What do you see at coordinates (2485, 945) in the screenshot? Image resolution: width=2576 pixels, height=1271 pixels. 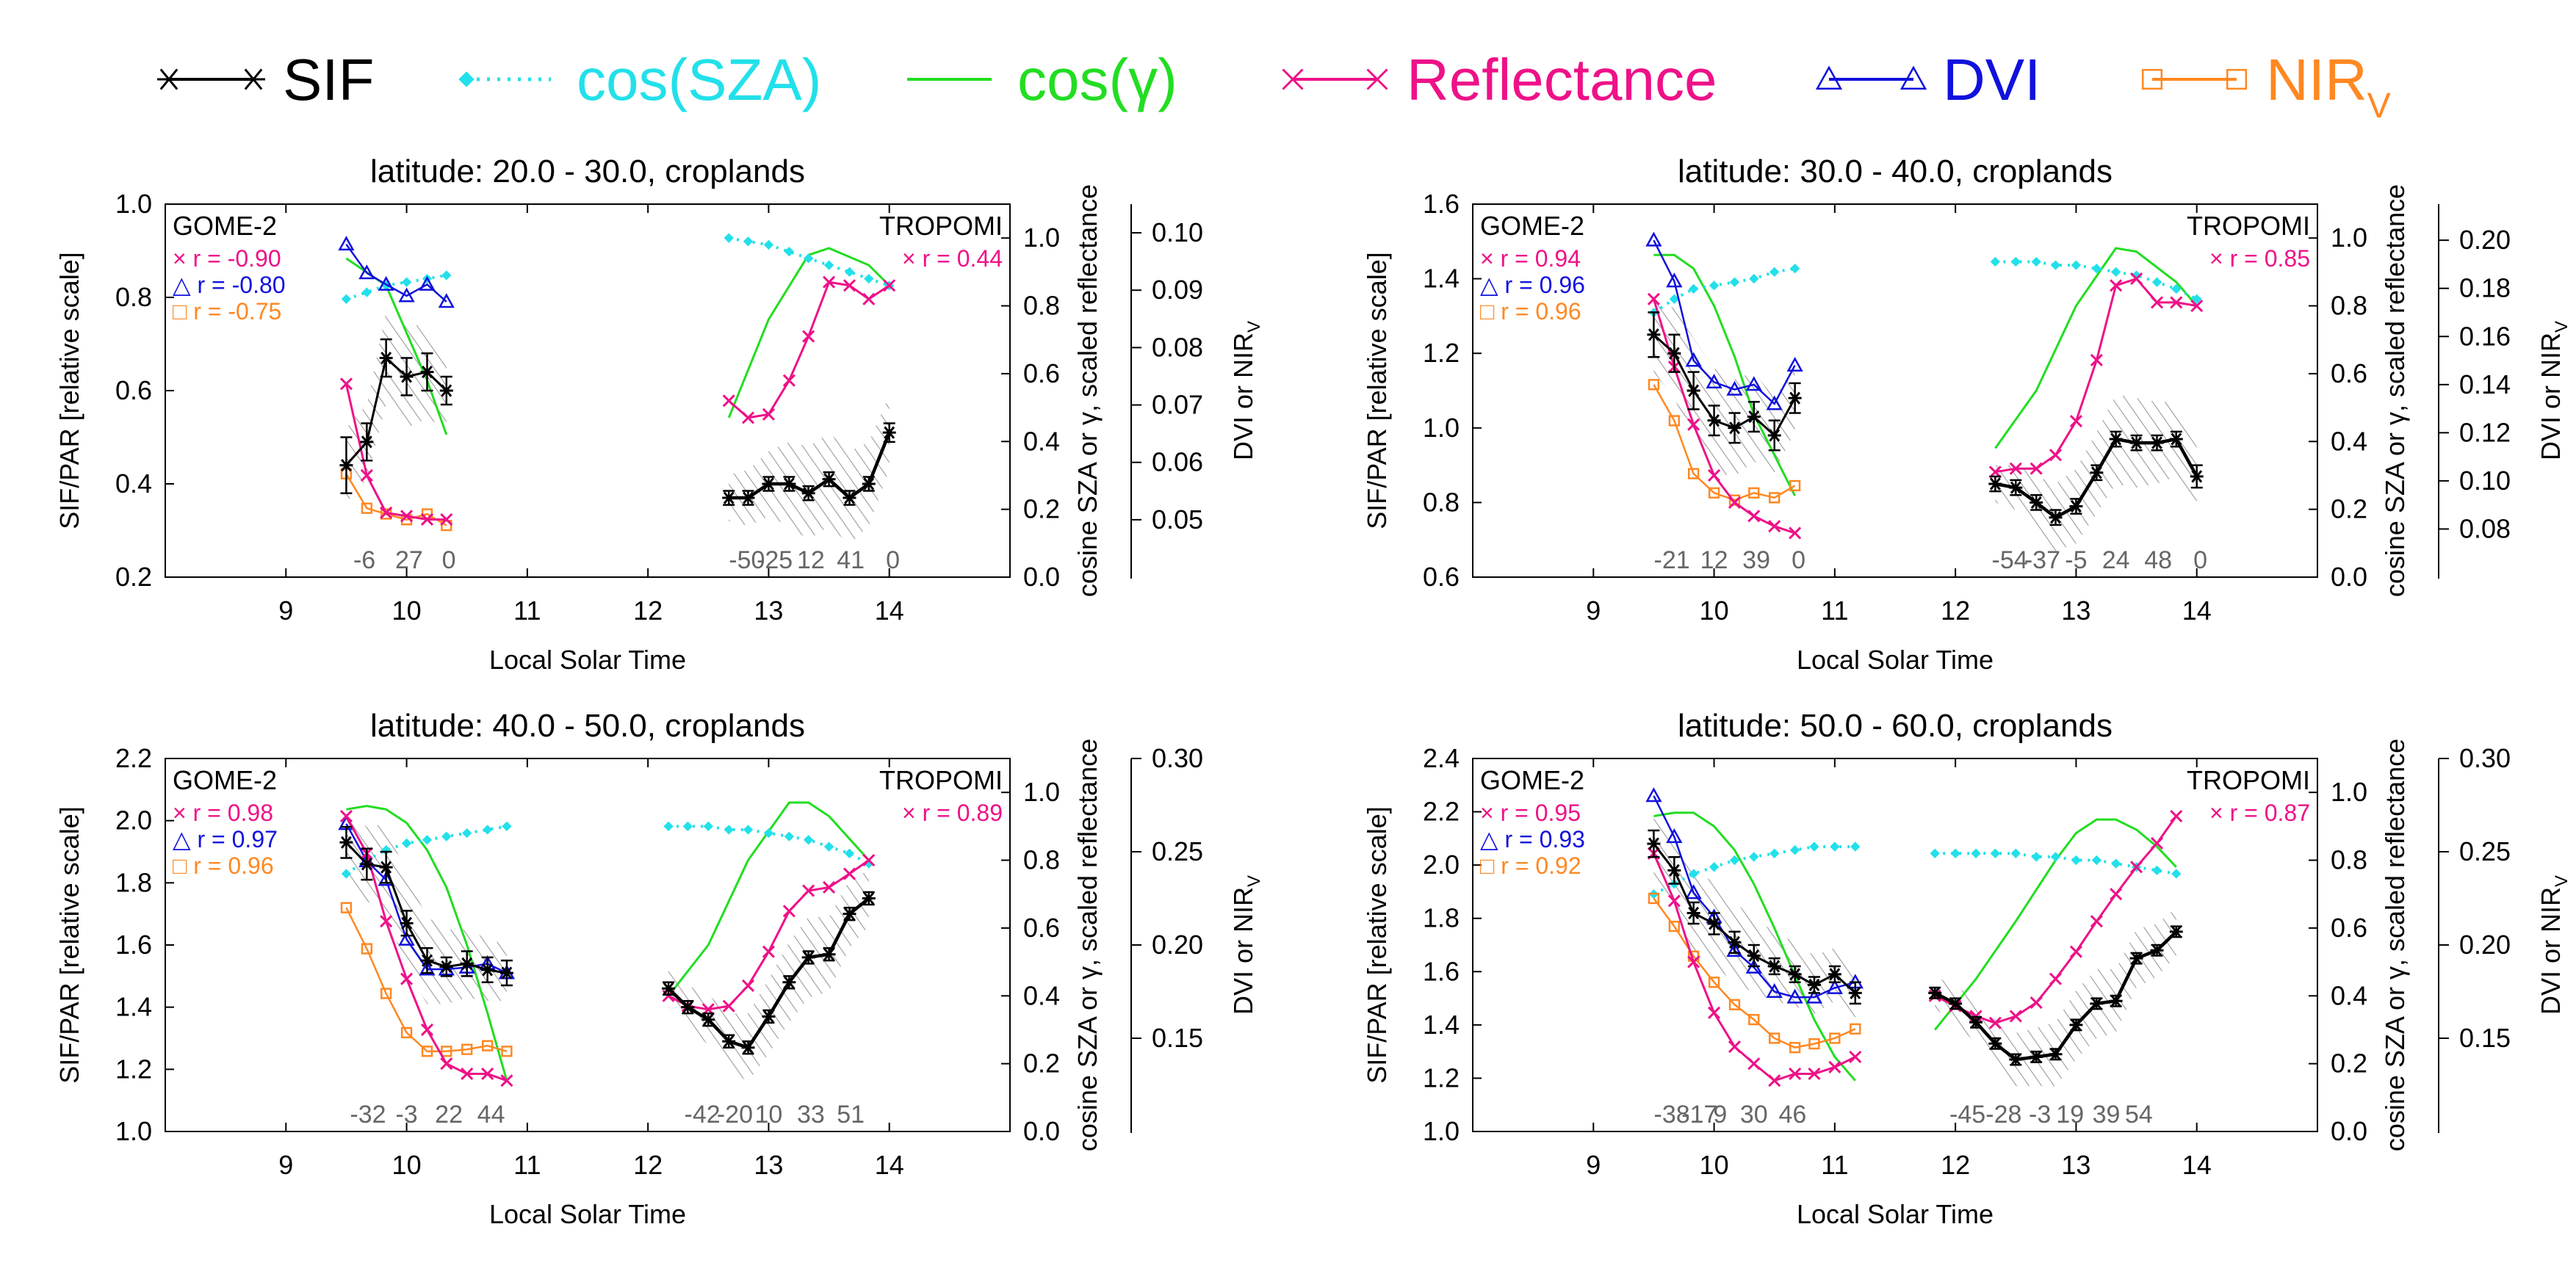 I see `y3-tick-label: 0.20` at bounding box center [2485, 945].